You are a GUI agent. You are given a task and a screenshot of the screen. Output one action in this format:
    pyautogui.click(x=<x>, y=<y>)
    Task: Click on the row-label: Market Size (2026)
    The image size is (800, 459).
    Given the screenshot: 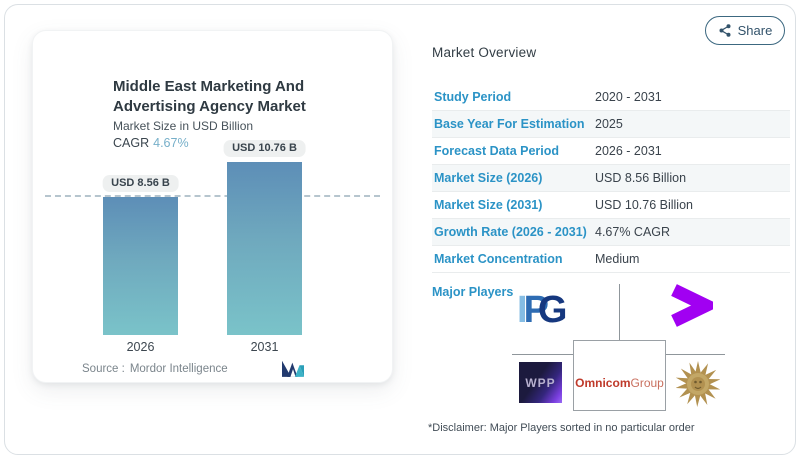 What is the action you would take?
    pyautogui.click(x=488, y=178)
    